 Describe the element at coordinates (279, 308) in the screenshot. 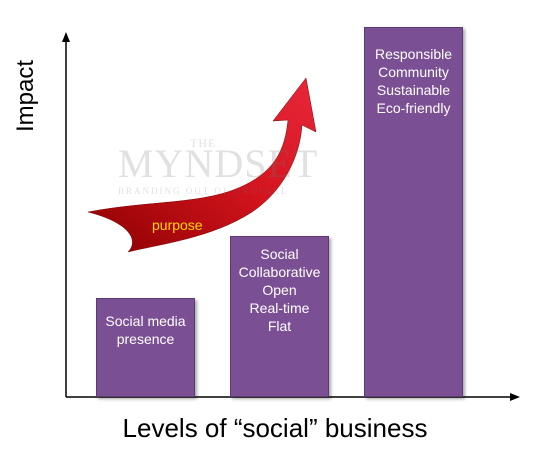

I see `bar-text-line: Real-time` at that location.